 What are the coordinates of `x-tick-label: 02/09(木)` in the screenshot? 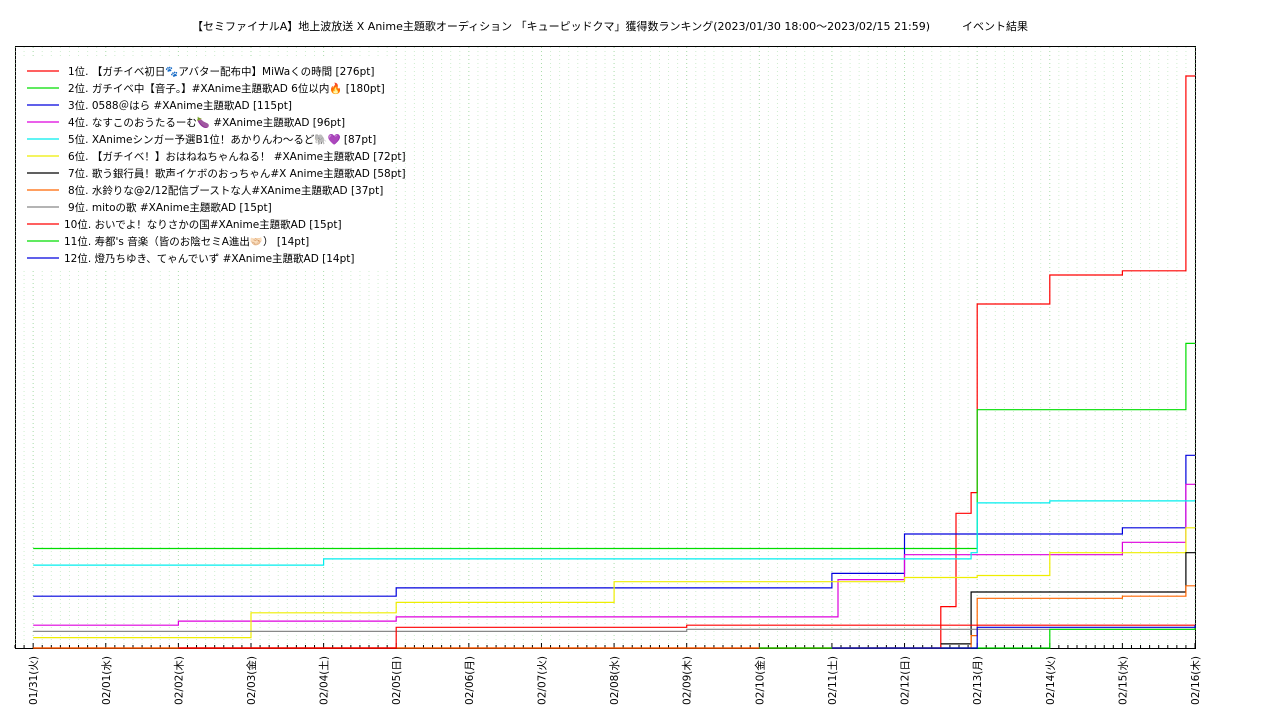 It's located at (688, 680).